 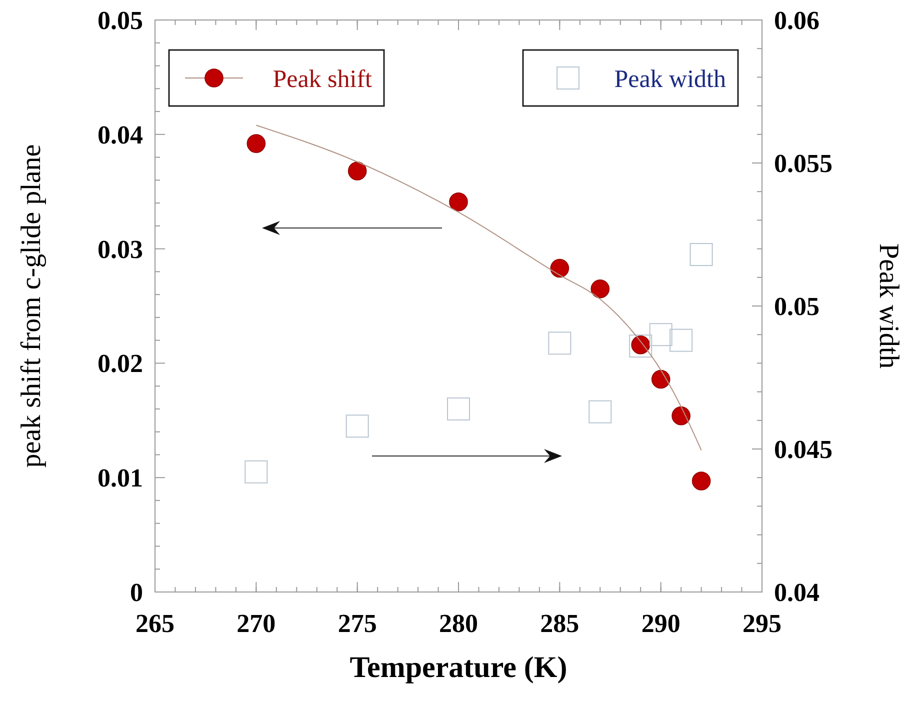 I want to click on x-tick-label: 275, so click(x=357, y=623).